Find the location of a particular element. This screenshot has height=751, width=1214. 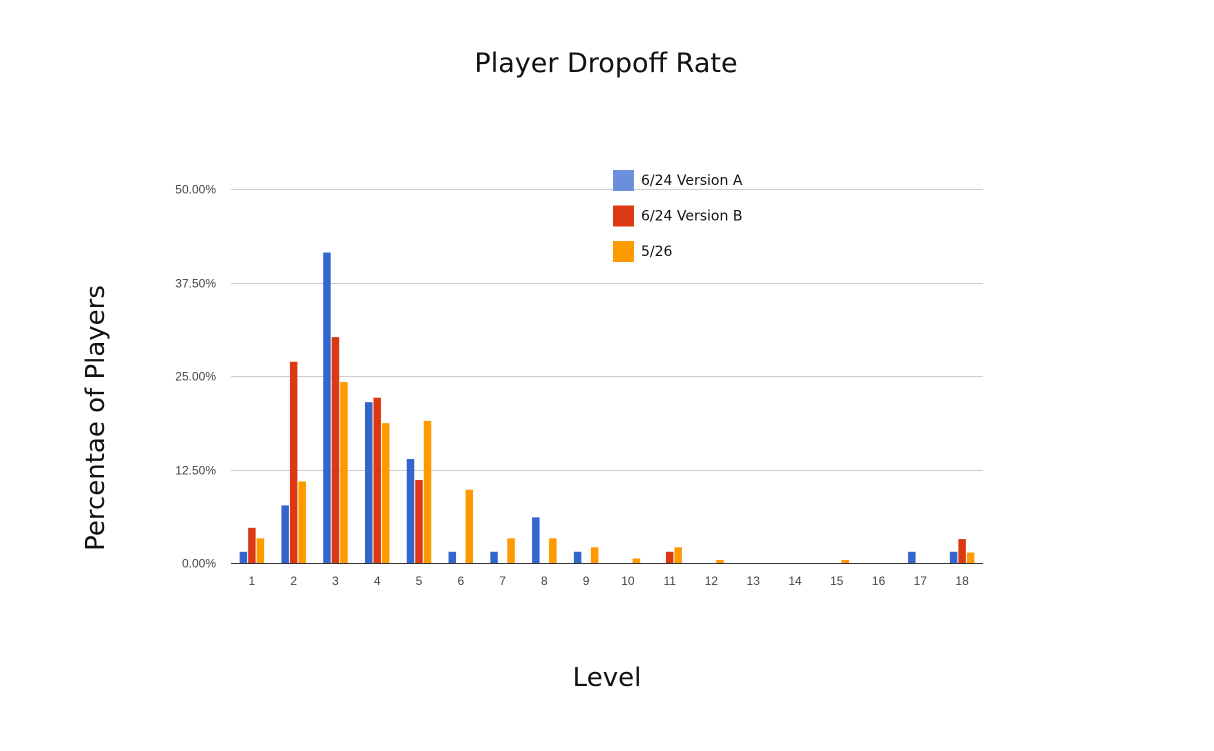

x-tick-label: 2 is located at coordinates (293, 581).